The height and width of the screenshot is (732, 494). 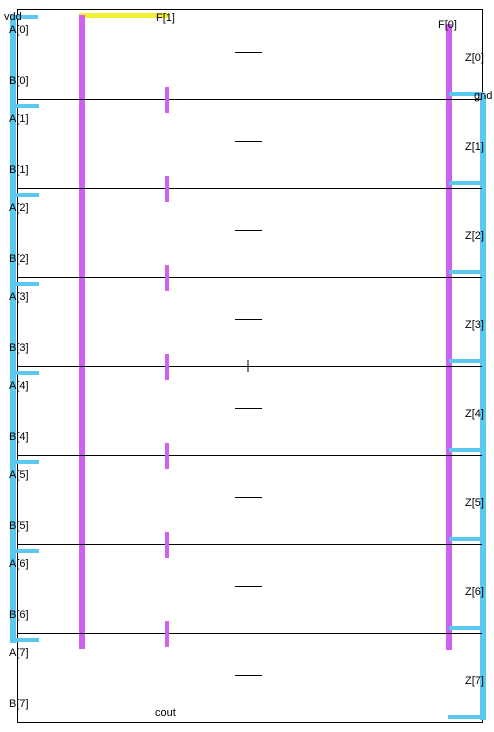 What do you see at coordinates (474, 236) in the screenshot?
I see `output-z-label: Z[2]` at bounding box center [474, 236].